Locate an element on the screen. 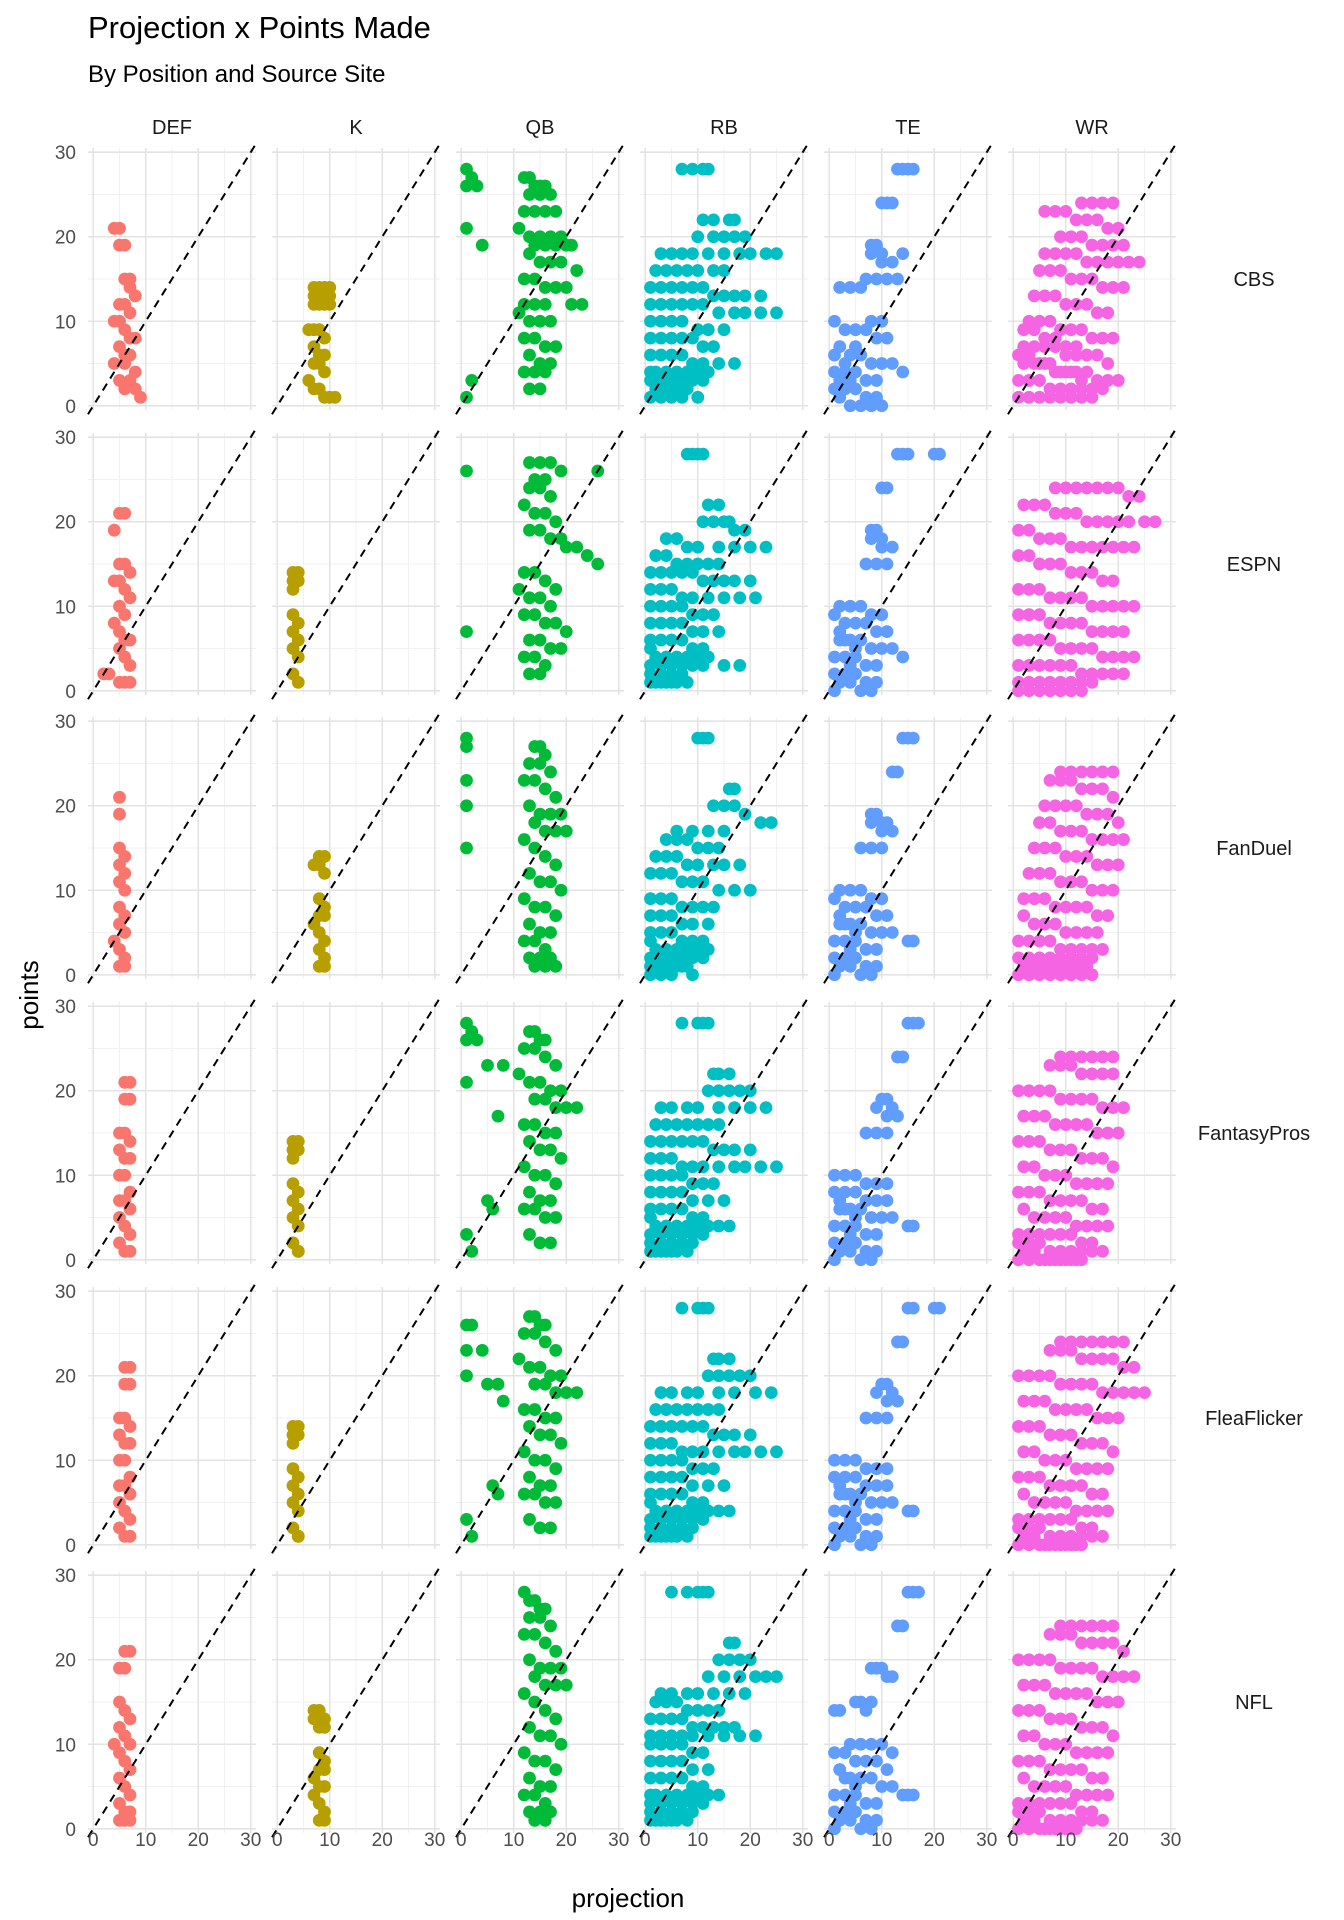 This screenshot has width=1344, height=1920. strip-label-rb: RB is located at coordinates (724, 128).